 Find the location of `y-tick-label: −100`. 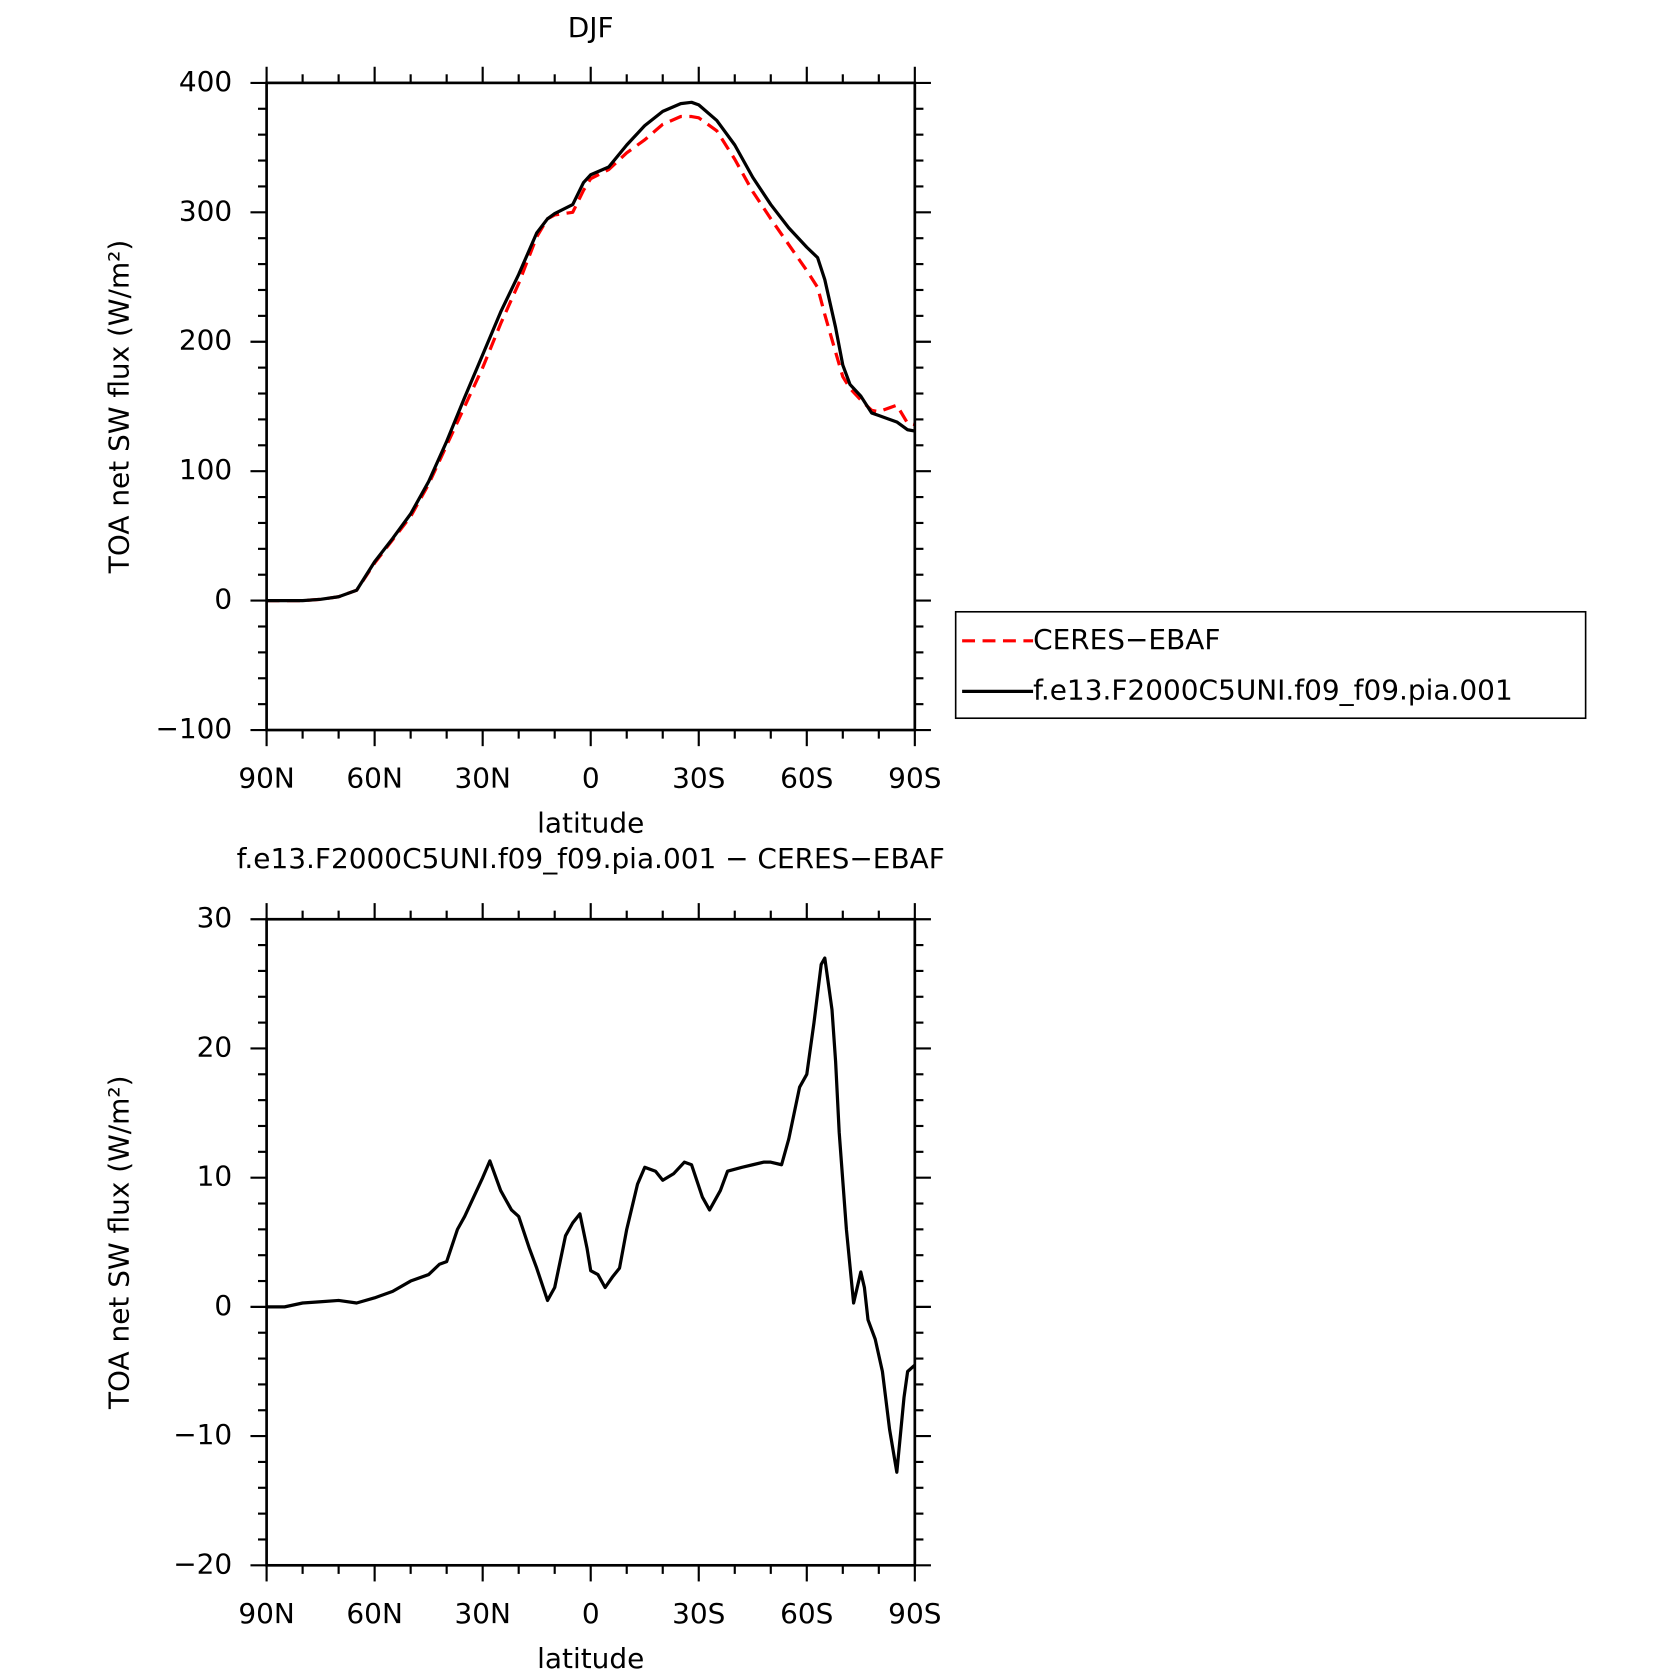

y-tick-label: −100 is located at coordinates (193, 728).